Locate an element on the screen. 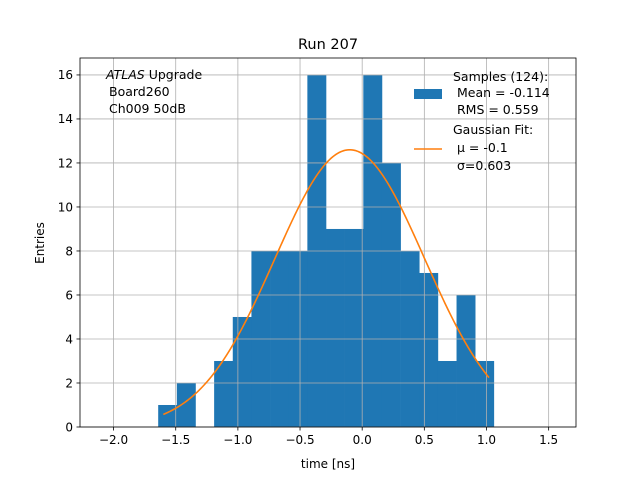  x-tick-label: −0.5 is located at coordinates (299, 440).